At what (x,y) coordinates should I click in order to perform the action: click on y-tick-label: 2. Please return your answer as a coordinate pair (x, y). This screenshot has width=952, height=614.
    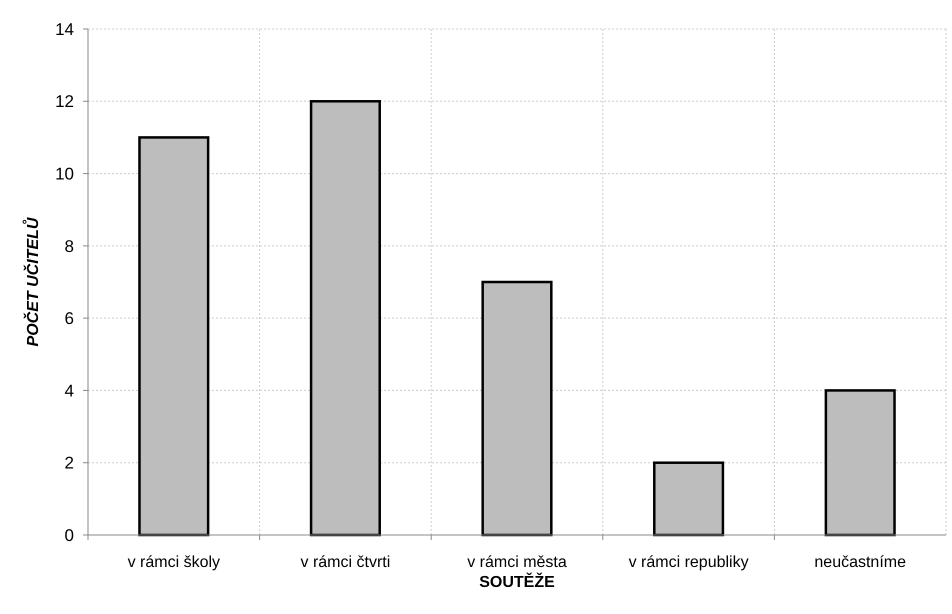
    Looking at the image, I should click on (69, 463).